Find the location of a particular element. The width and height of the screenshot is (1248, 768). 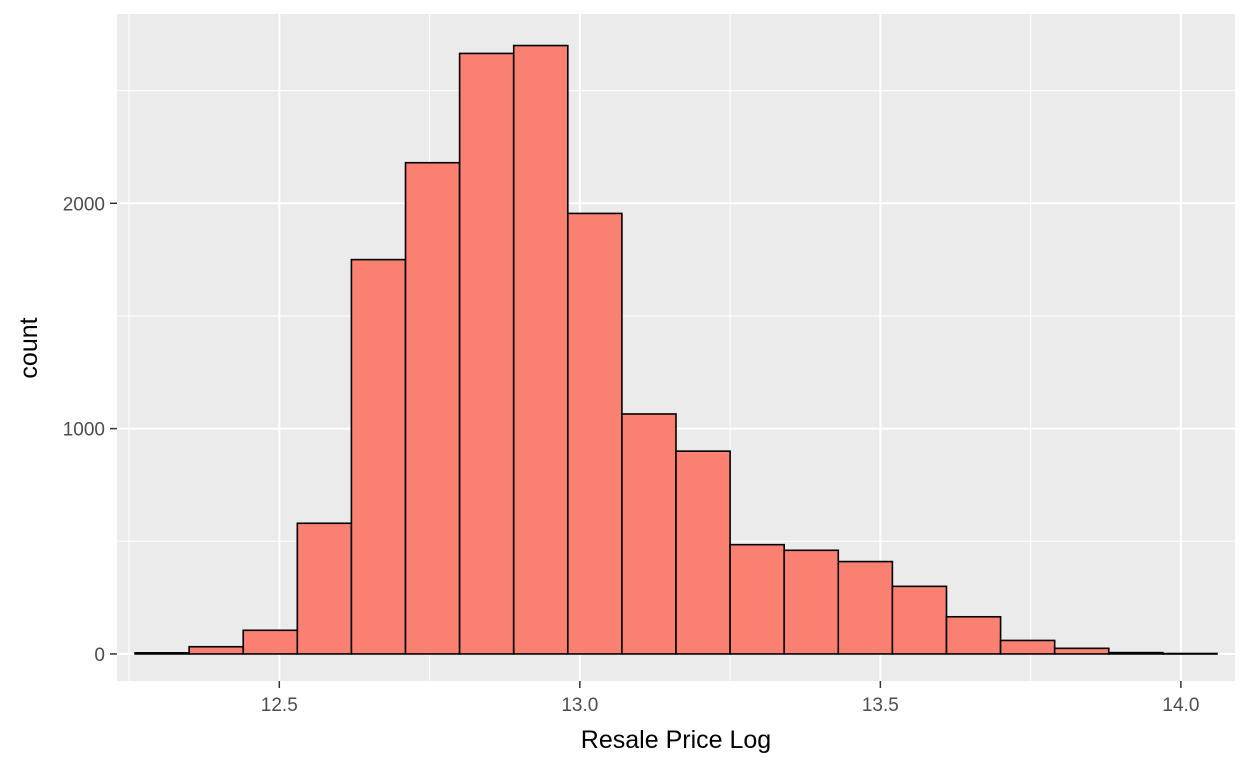

x-axis: 12.5 13.0 13.5 14.0 is located at coordinates (730, 698).